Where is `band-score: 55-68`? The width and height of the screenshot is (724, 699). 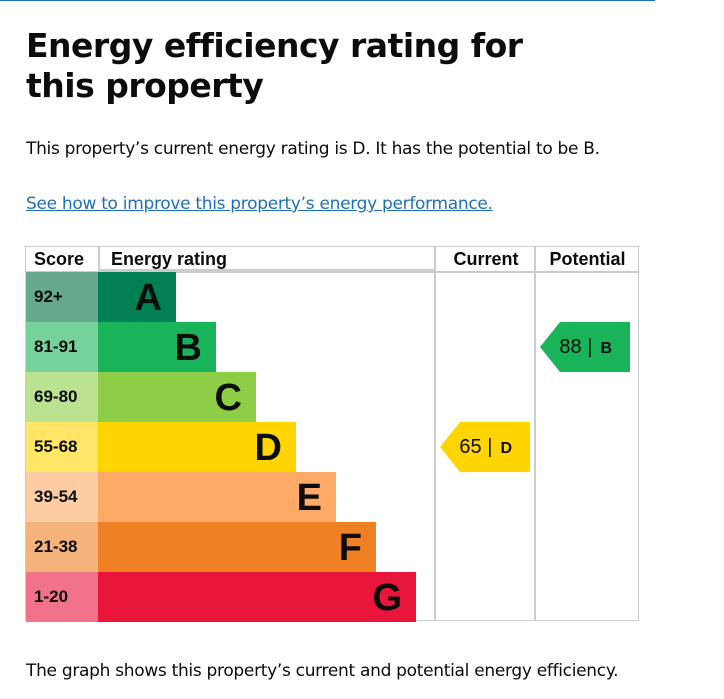
band-score: 55-68 is located at coordinates (62, 447).